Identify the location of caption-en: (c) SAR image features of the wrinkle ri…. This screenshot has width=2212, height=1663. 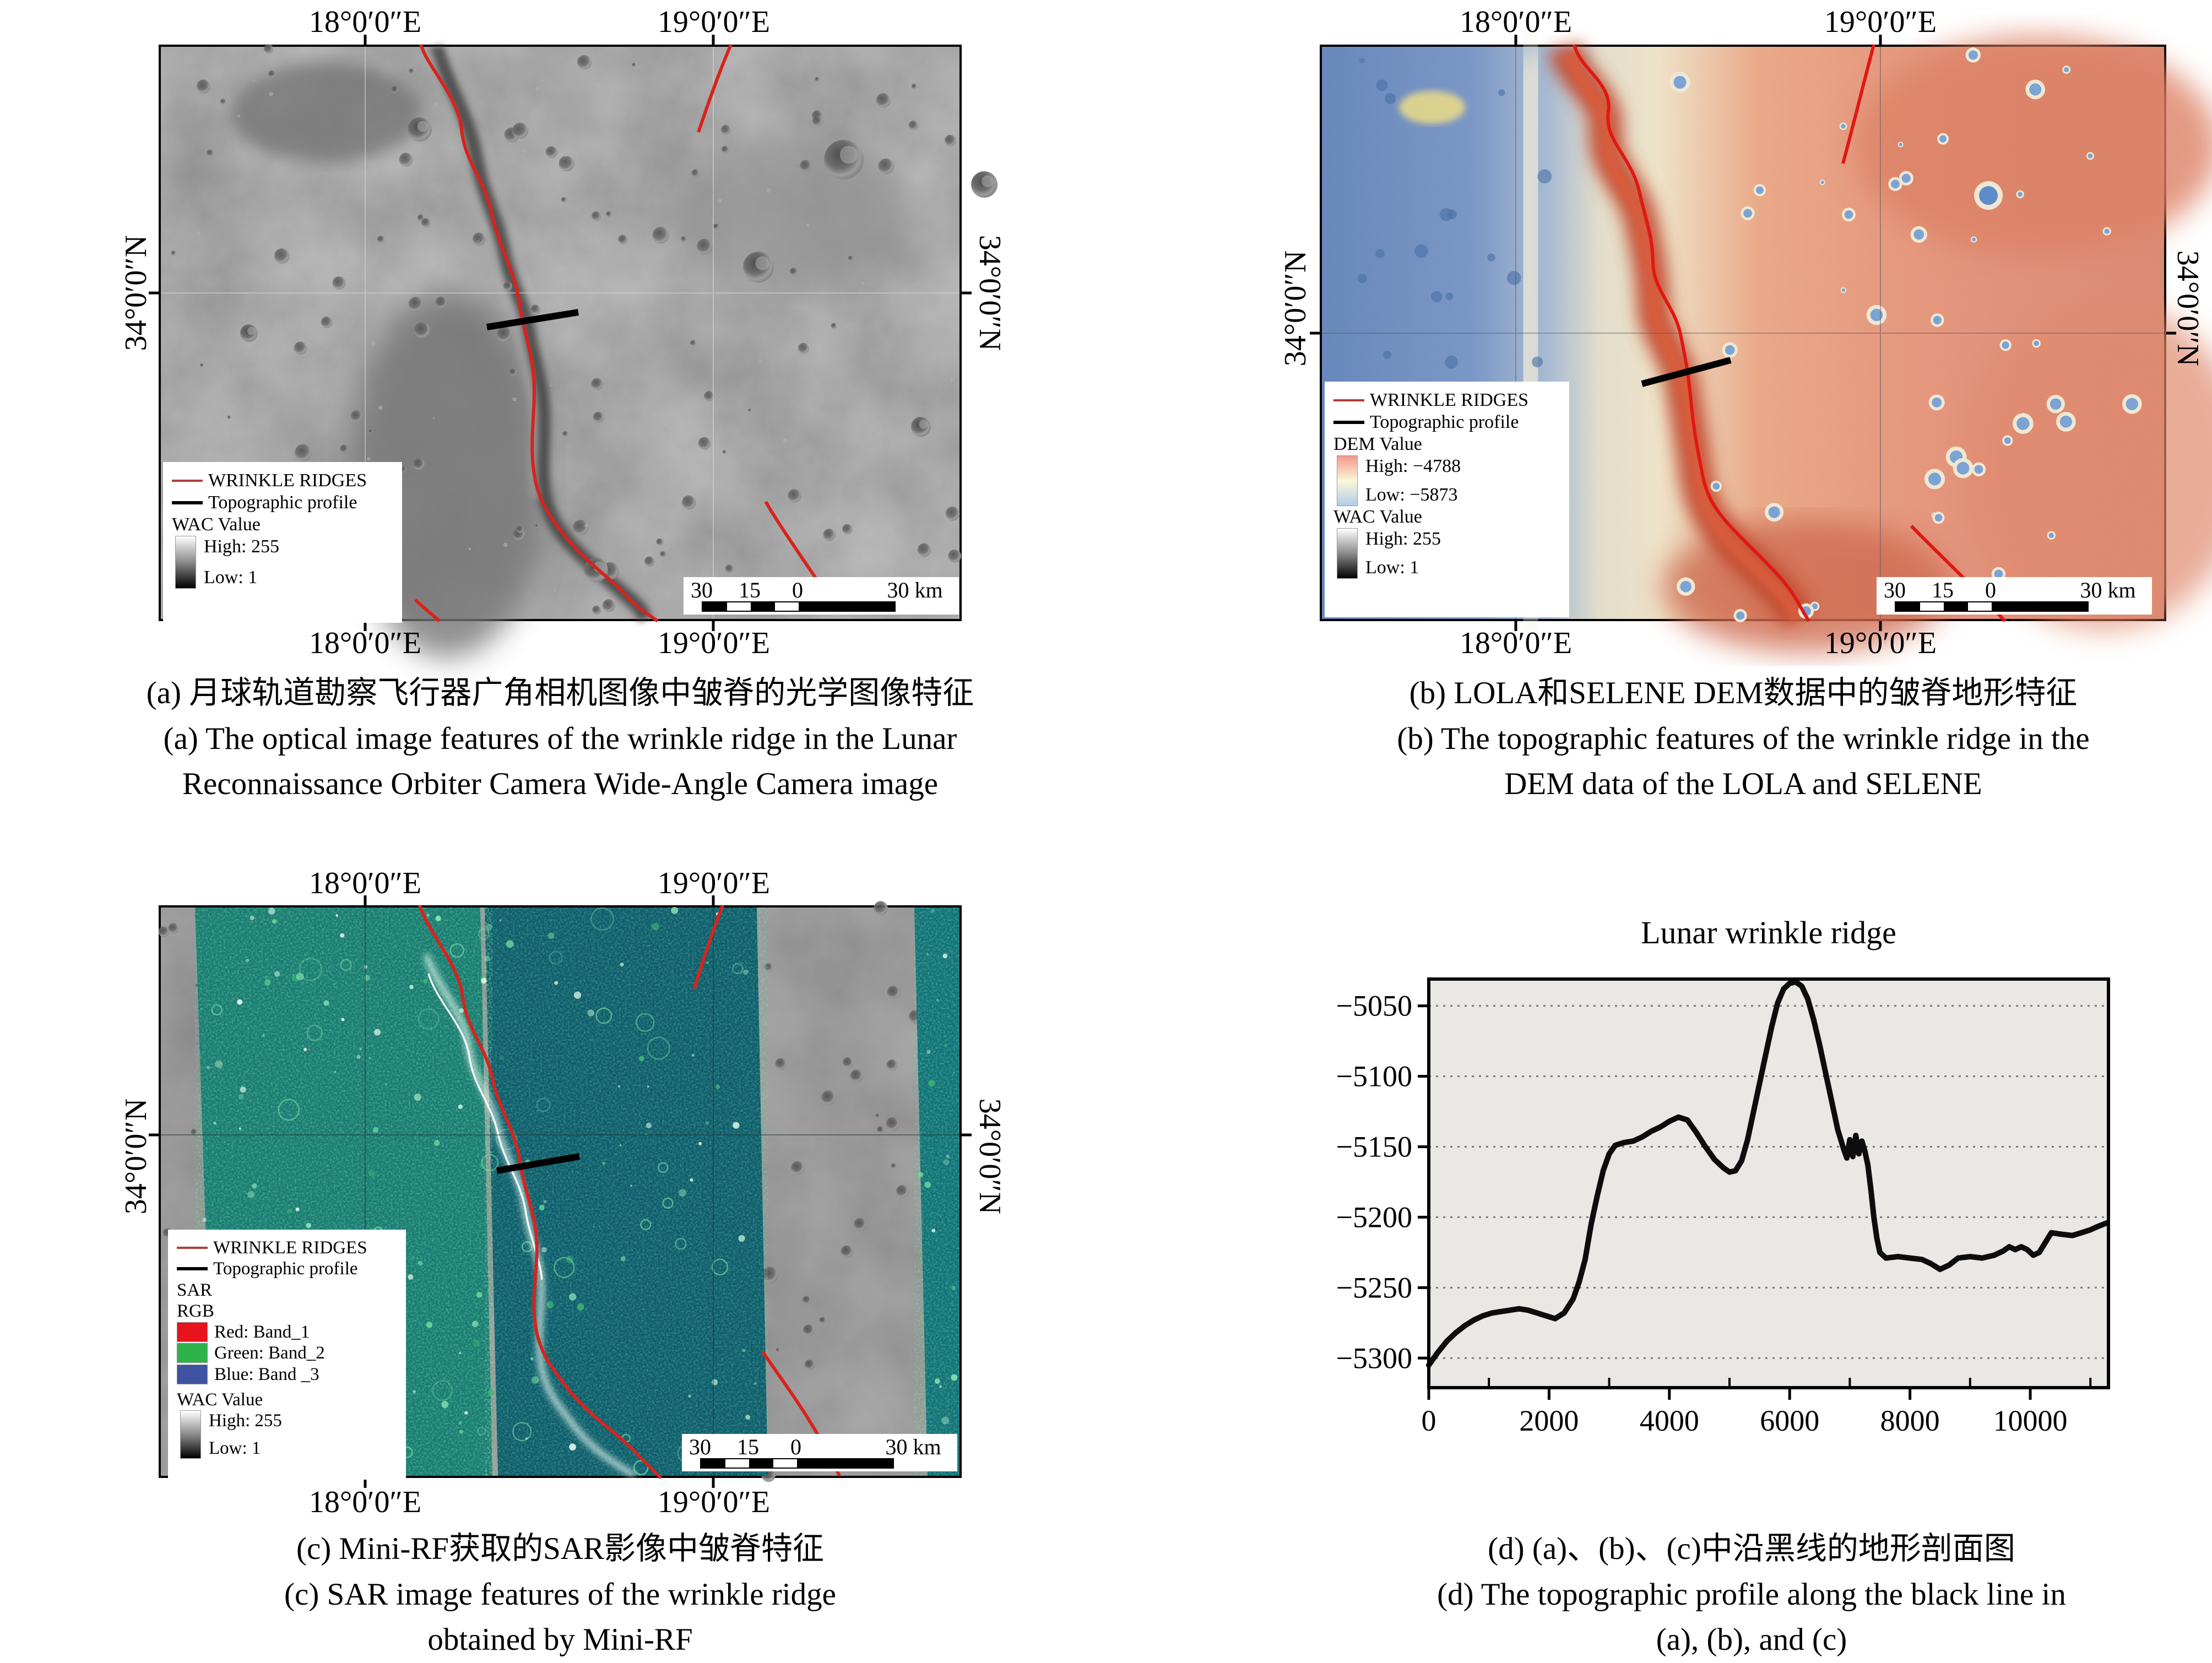
(560, 1594).